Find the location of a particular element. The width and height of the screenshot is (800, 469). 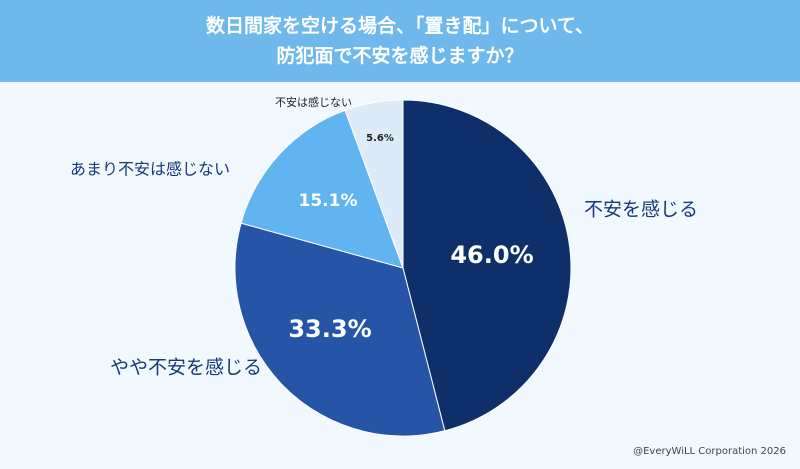

slice-value-label-3: 15.1% is located at coordinates (328, 201).